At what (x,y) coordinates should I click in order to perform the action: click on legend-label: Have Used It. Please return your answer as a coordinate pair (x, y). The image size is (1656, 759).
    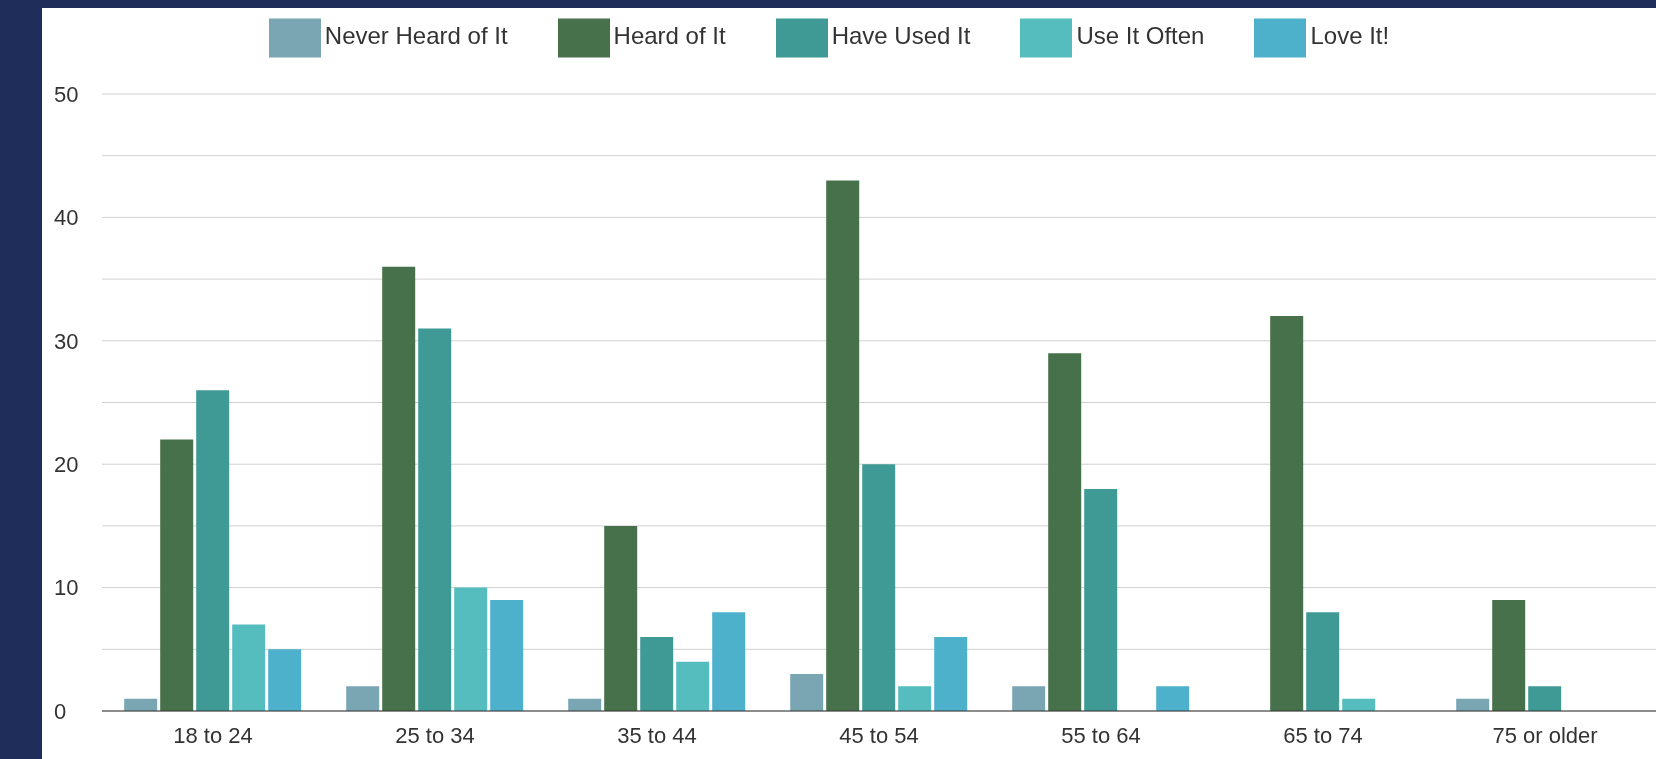
    Looking at the image, I should click on (901, 36).